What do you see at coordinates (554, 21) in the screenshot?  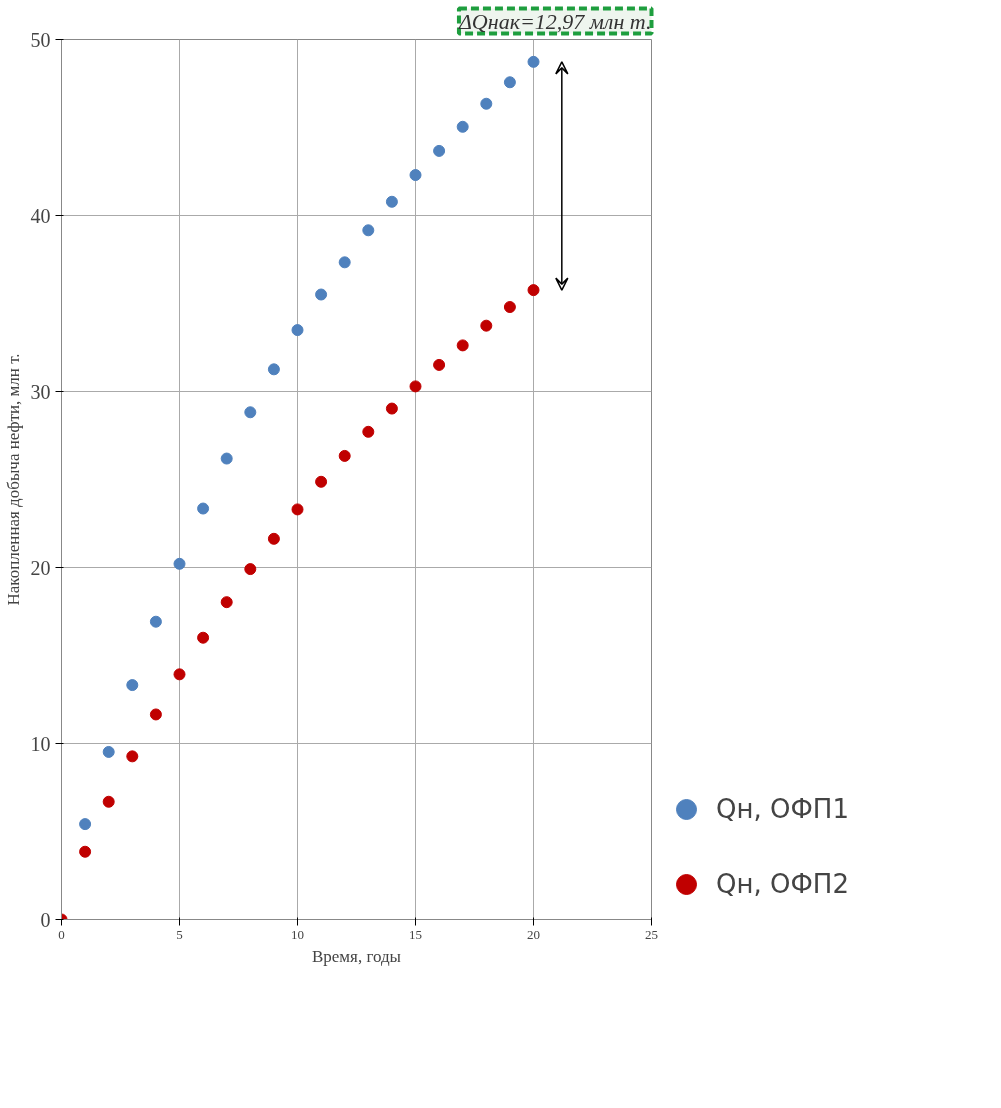 I see `text: ΔQнак=12,97 млн т.` at bounding box center [554, 21].